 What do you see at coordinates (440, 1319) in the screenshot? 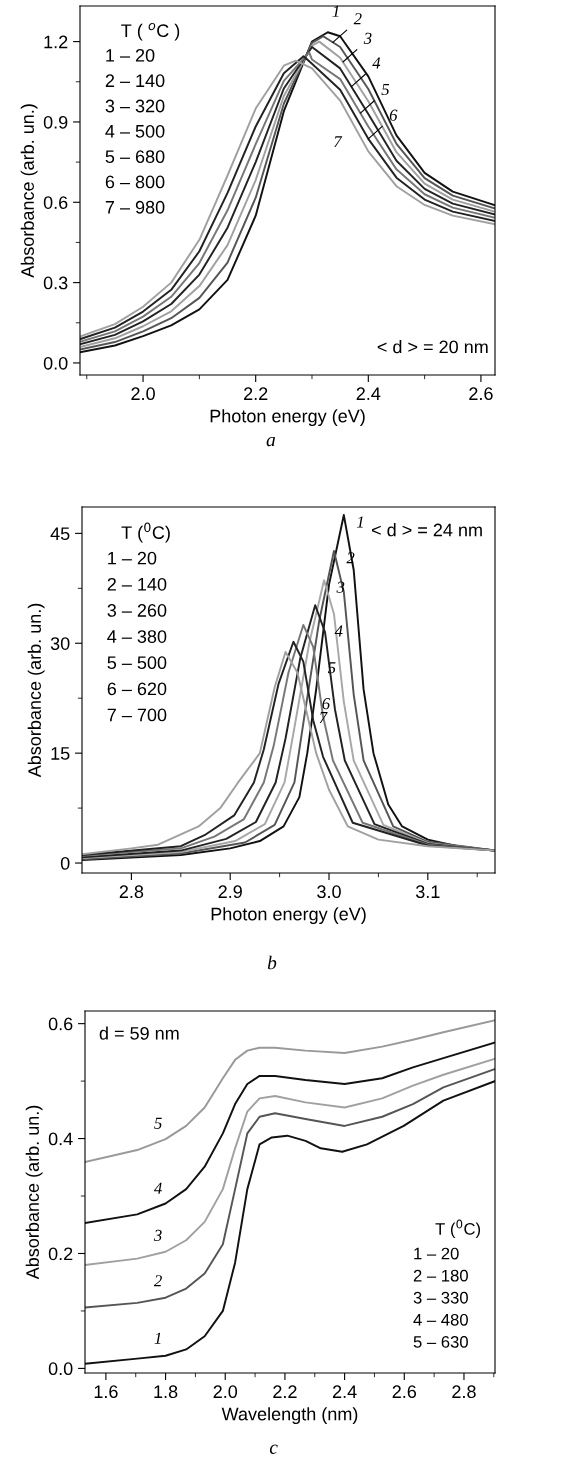
I see `annotation: 4 – 480` at bounding box center [440, 1319].